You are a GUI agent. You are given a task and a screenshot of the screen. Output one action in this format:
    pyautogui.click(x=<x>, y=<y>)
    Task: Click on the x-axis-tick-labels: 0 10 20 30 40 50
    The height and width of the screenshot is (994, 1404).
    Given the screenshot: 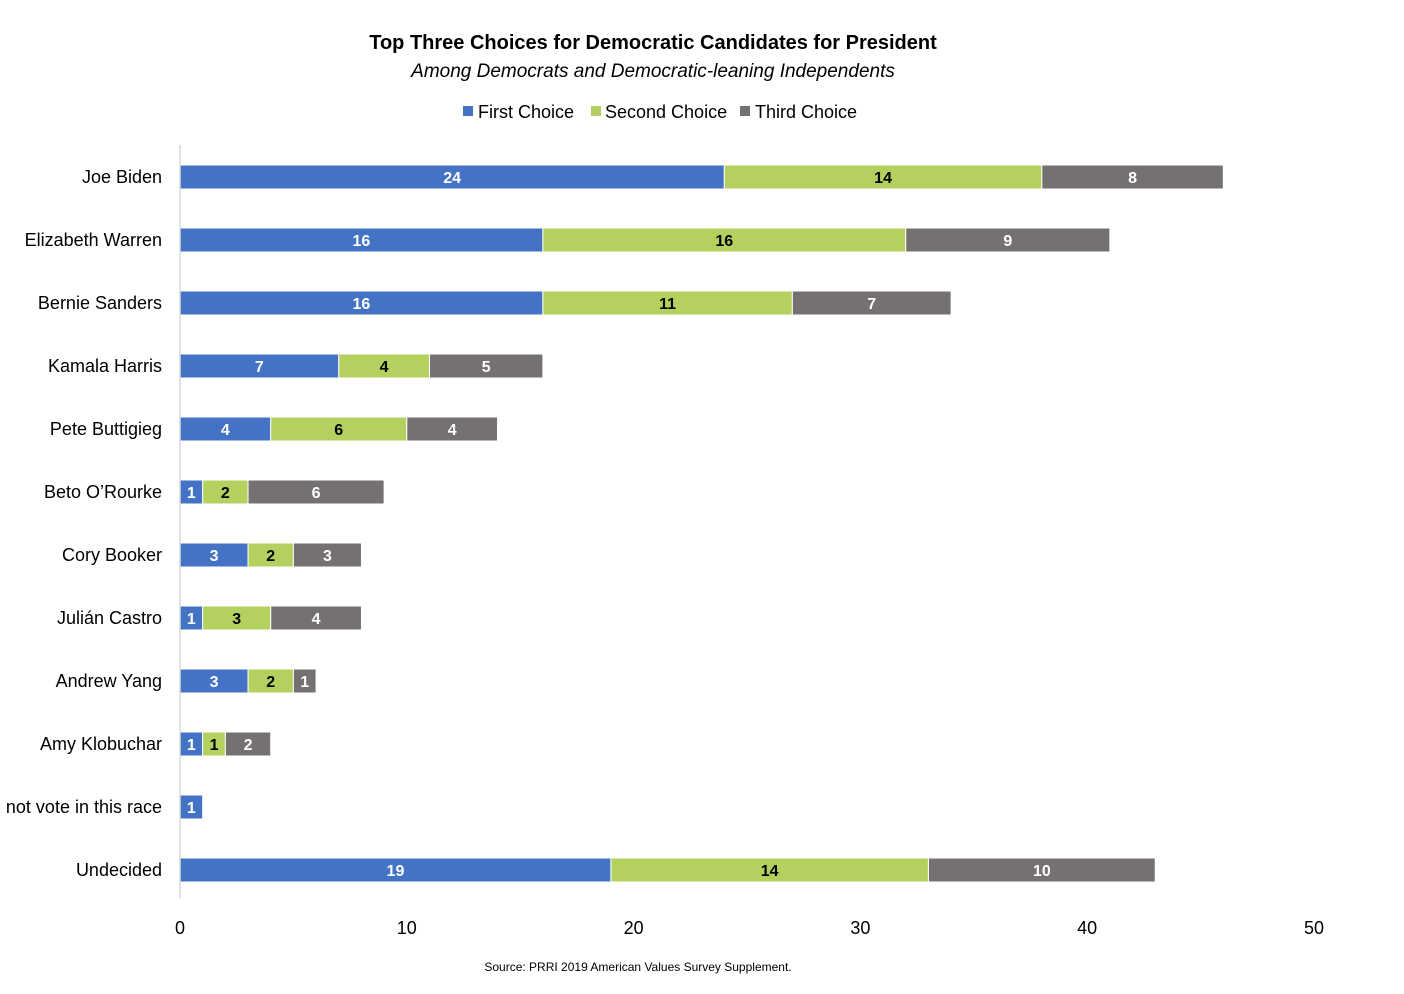 What is the action you would take?
    pyautogui.click(x=749, y=928)
    